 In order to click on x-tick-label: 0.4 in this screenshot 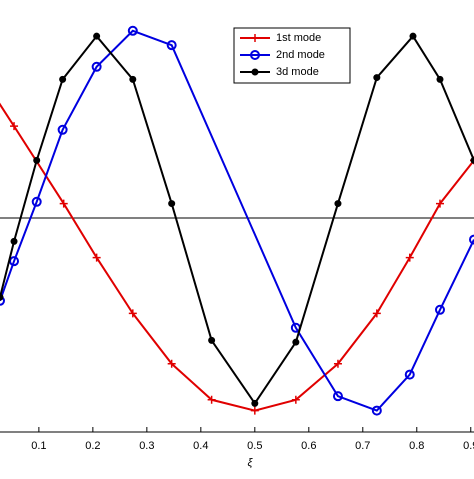, I will do `click(200, 446)`.